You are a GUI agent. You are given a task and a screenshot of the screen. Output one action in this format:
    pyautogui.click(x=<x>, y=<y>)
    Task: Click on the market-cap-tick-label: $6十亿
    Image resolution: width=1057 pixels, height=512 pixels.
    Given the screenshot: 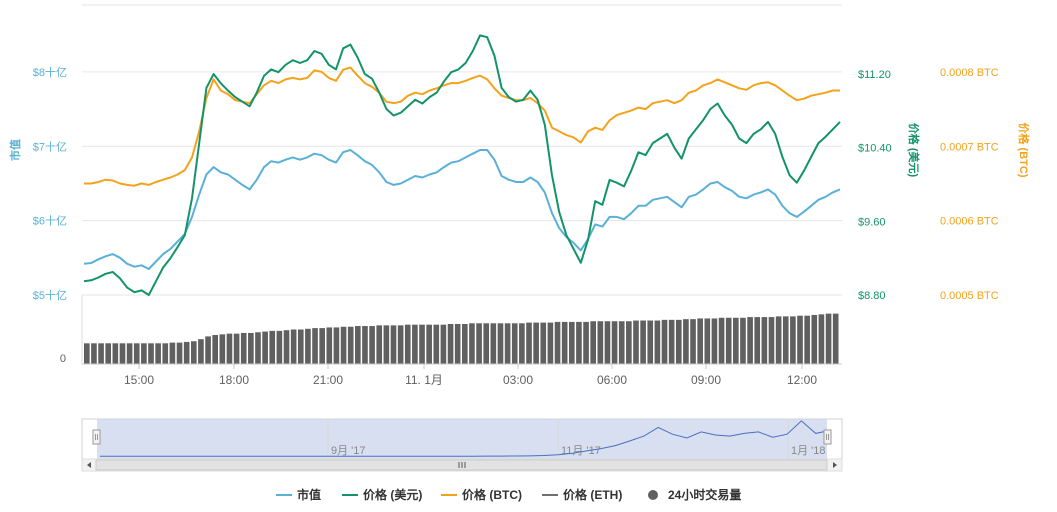 What is the action you would take?
    pyautogui.click(x=50, y=221)
    